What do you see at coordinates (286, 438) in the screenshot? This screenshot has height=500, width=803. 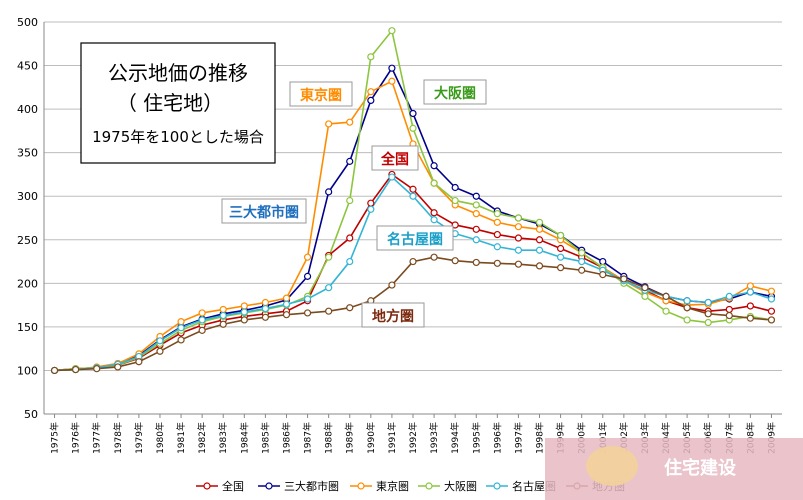 I see `x-tick-label: 1986年` at bounding box center [286, 438].